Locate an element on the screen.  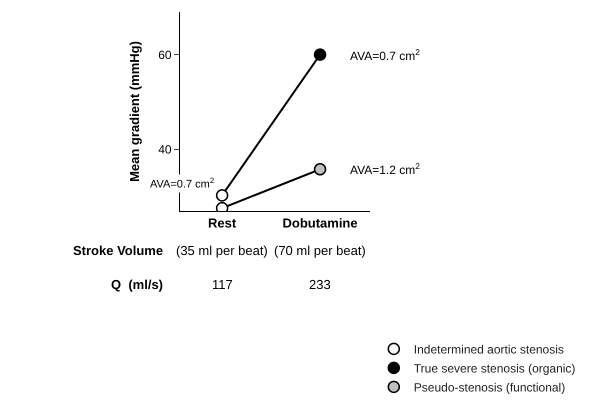
text: Q (ml/s) is located at coordinates (137, 284).